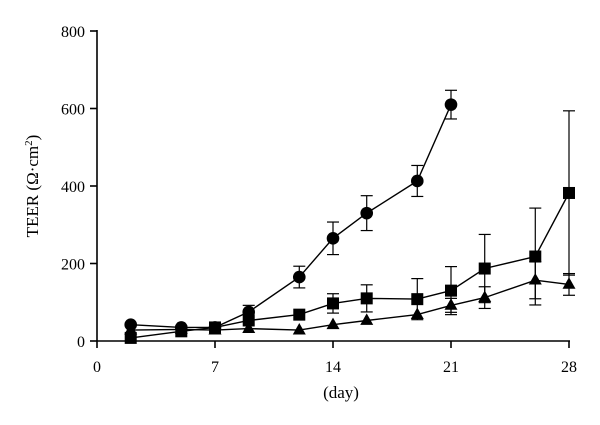 The width and height of the screenshot is (600, 425). I want to click on x-tick-label: 14, so click(333, 367).